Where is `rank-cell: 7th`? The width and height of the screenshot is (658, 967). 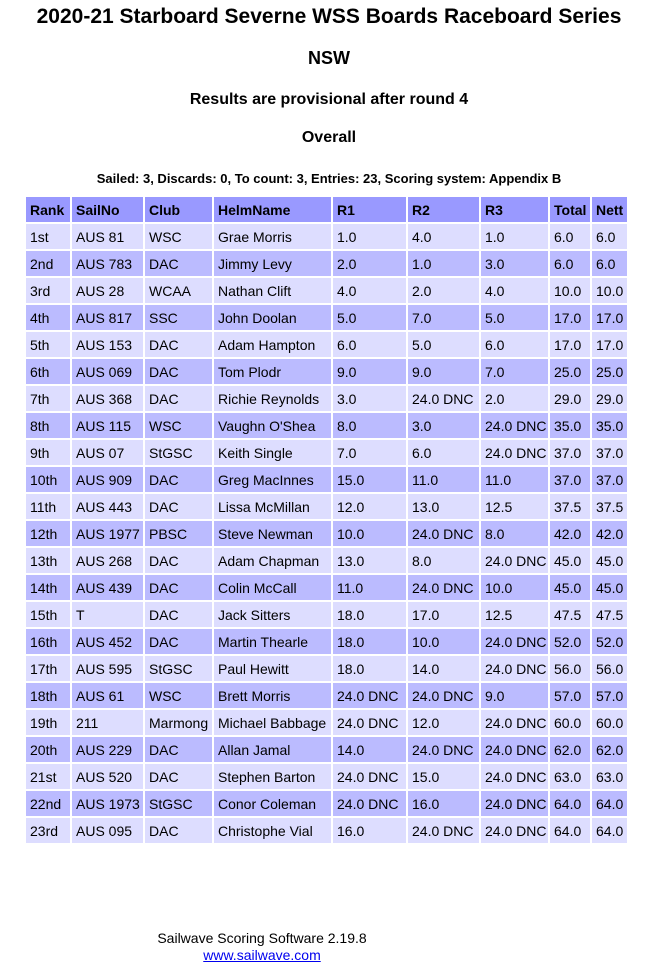 rank-cell: 7th is located at coordinates (48, 398).